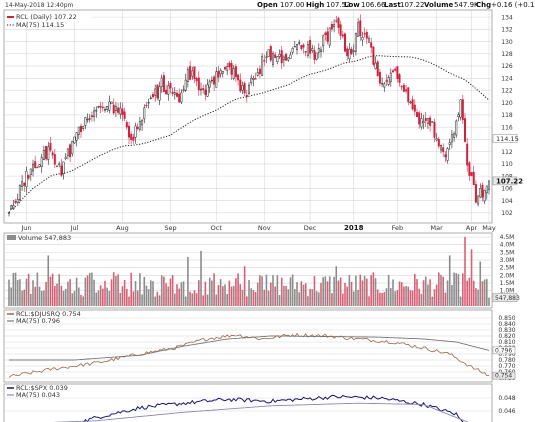 This screenshot has width=535, height=422. What do you see at coordinates (437, 228) in the screenshot?
I see `month-axis-tick: Mar` at bounding box center [437, 228].